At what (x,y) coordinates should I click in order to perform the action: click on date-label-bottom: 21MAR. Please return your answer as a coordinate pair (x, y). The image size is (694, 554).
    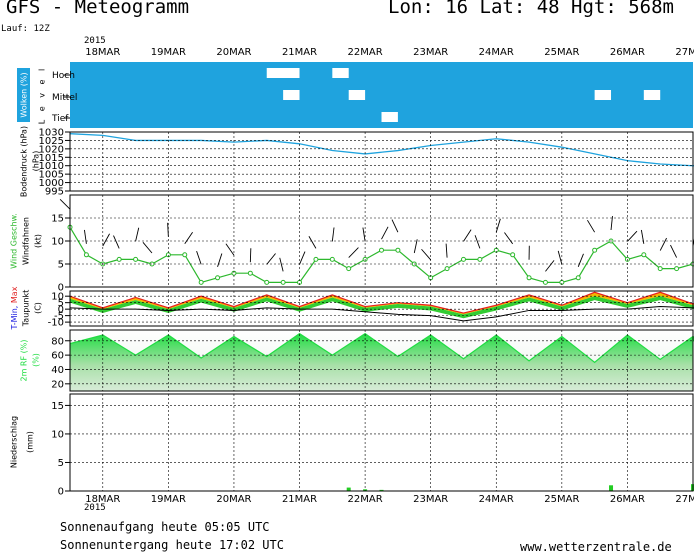
    Looking at the image, I should click on (299, 499).